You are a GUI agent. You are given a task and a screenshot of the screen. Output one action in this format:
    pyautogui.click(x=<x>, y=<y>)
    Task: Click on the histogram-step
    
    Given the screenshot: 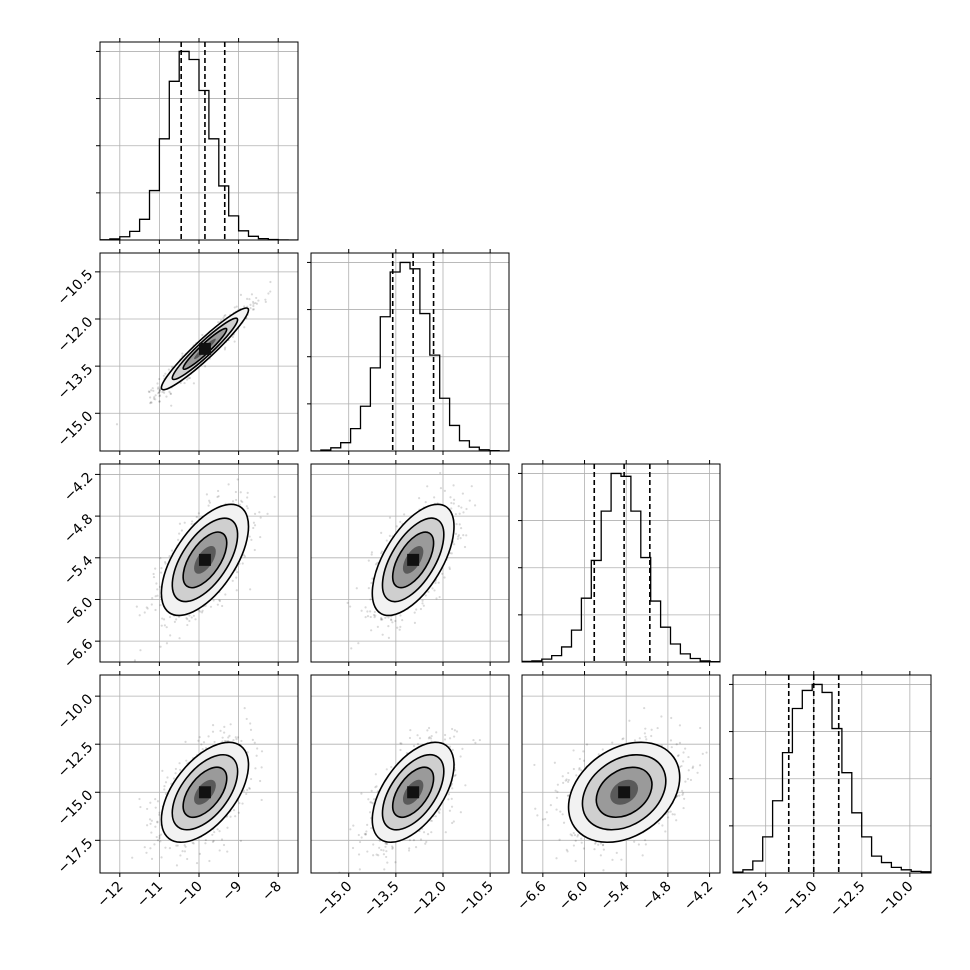 What is the action you would take?
    pyautogui.click(x=199, y=145)
    